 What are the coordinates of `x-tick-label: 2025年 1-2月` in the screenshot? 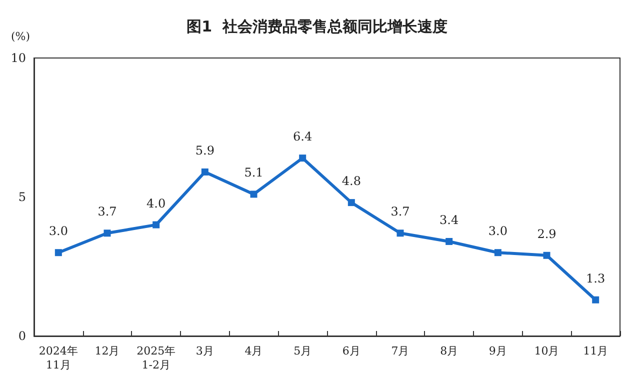 It's located at (156, 358).